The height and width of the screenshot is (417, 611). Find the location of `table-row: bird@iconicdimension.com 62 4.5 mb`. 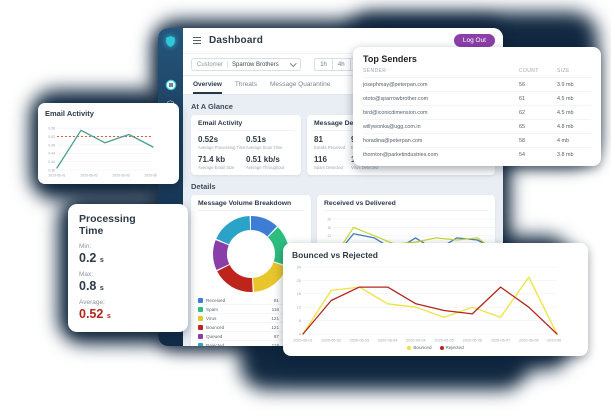

table-row: bird@iconicdimension.com 62 4.5 mb is located at coordinates (477, 112).